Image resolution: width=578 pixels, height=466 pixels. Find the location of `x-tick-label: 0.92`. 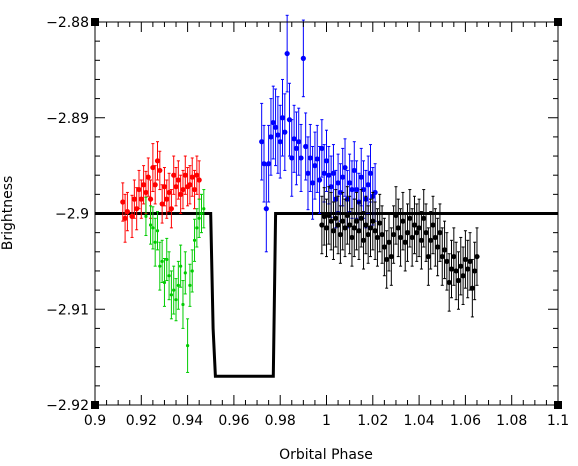

x-tick-label: 0.92 is located at coordinates (141, 421).